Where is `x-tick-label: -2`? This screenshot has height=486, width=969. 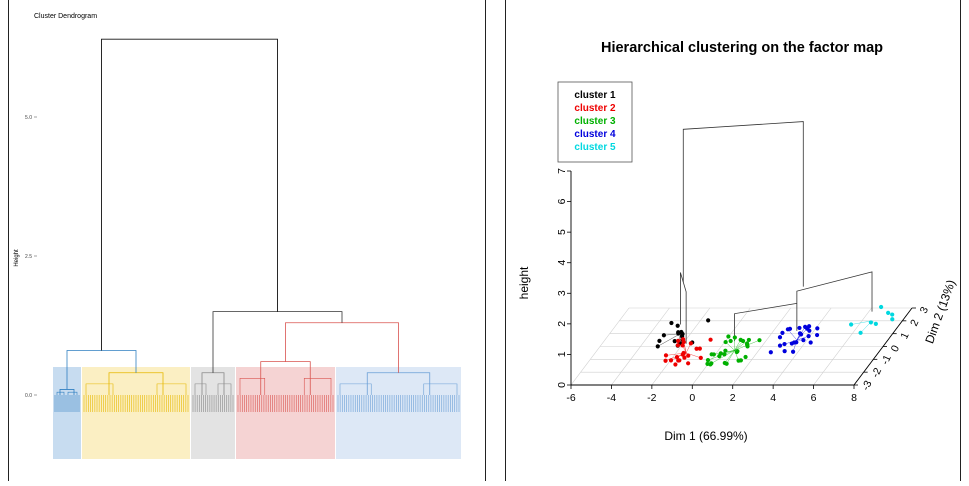 x-tick-label: -2 is located at coordinates (651, 398).